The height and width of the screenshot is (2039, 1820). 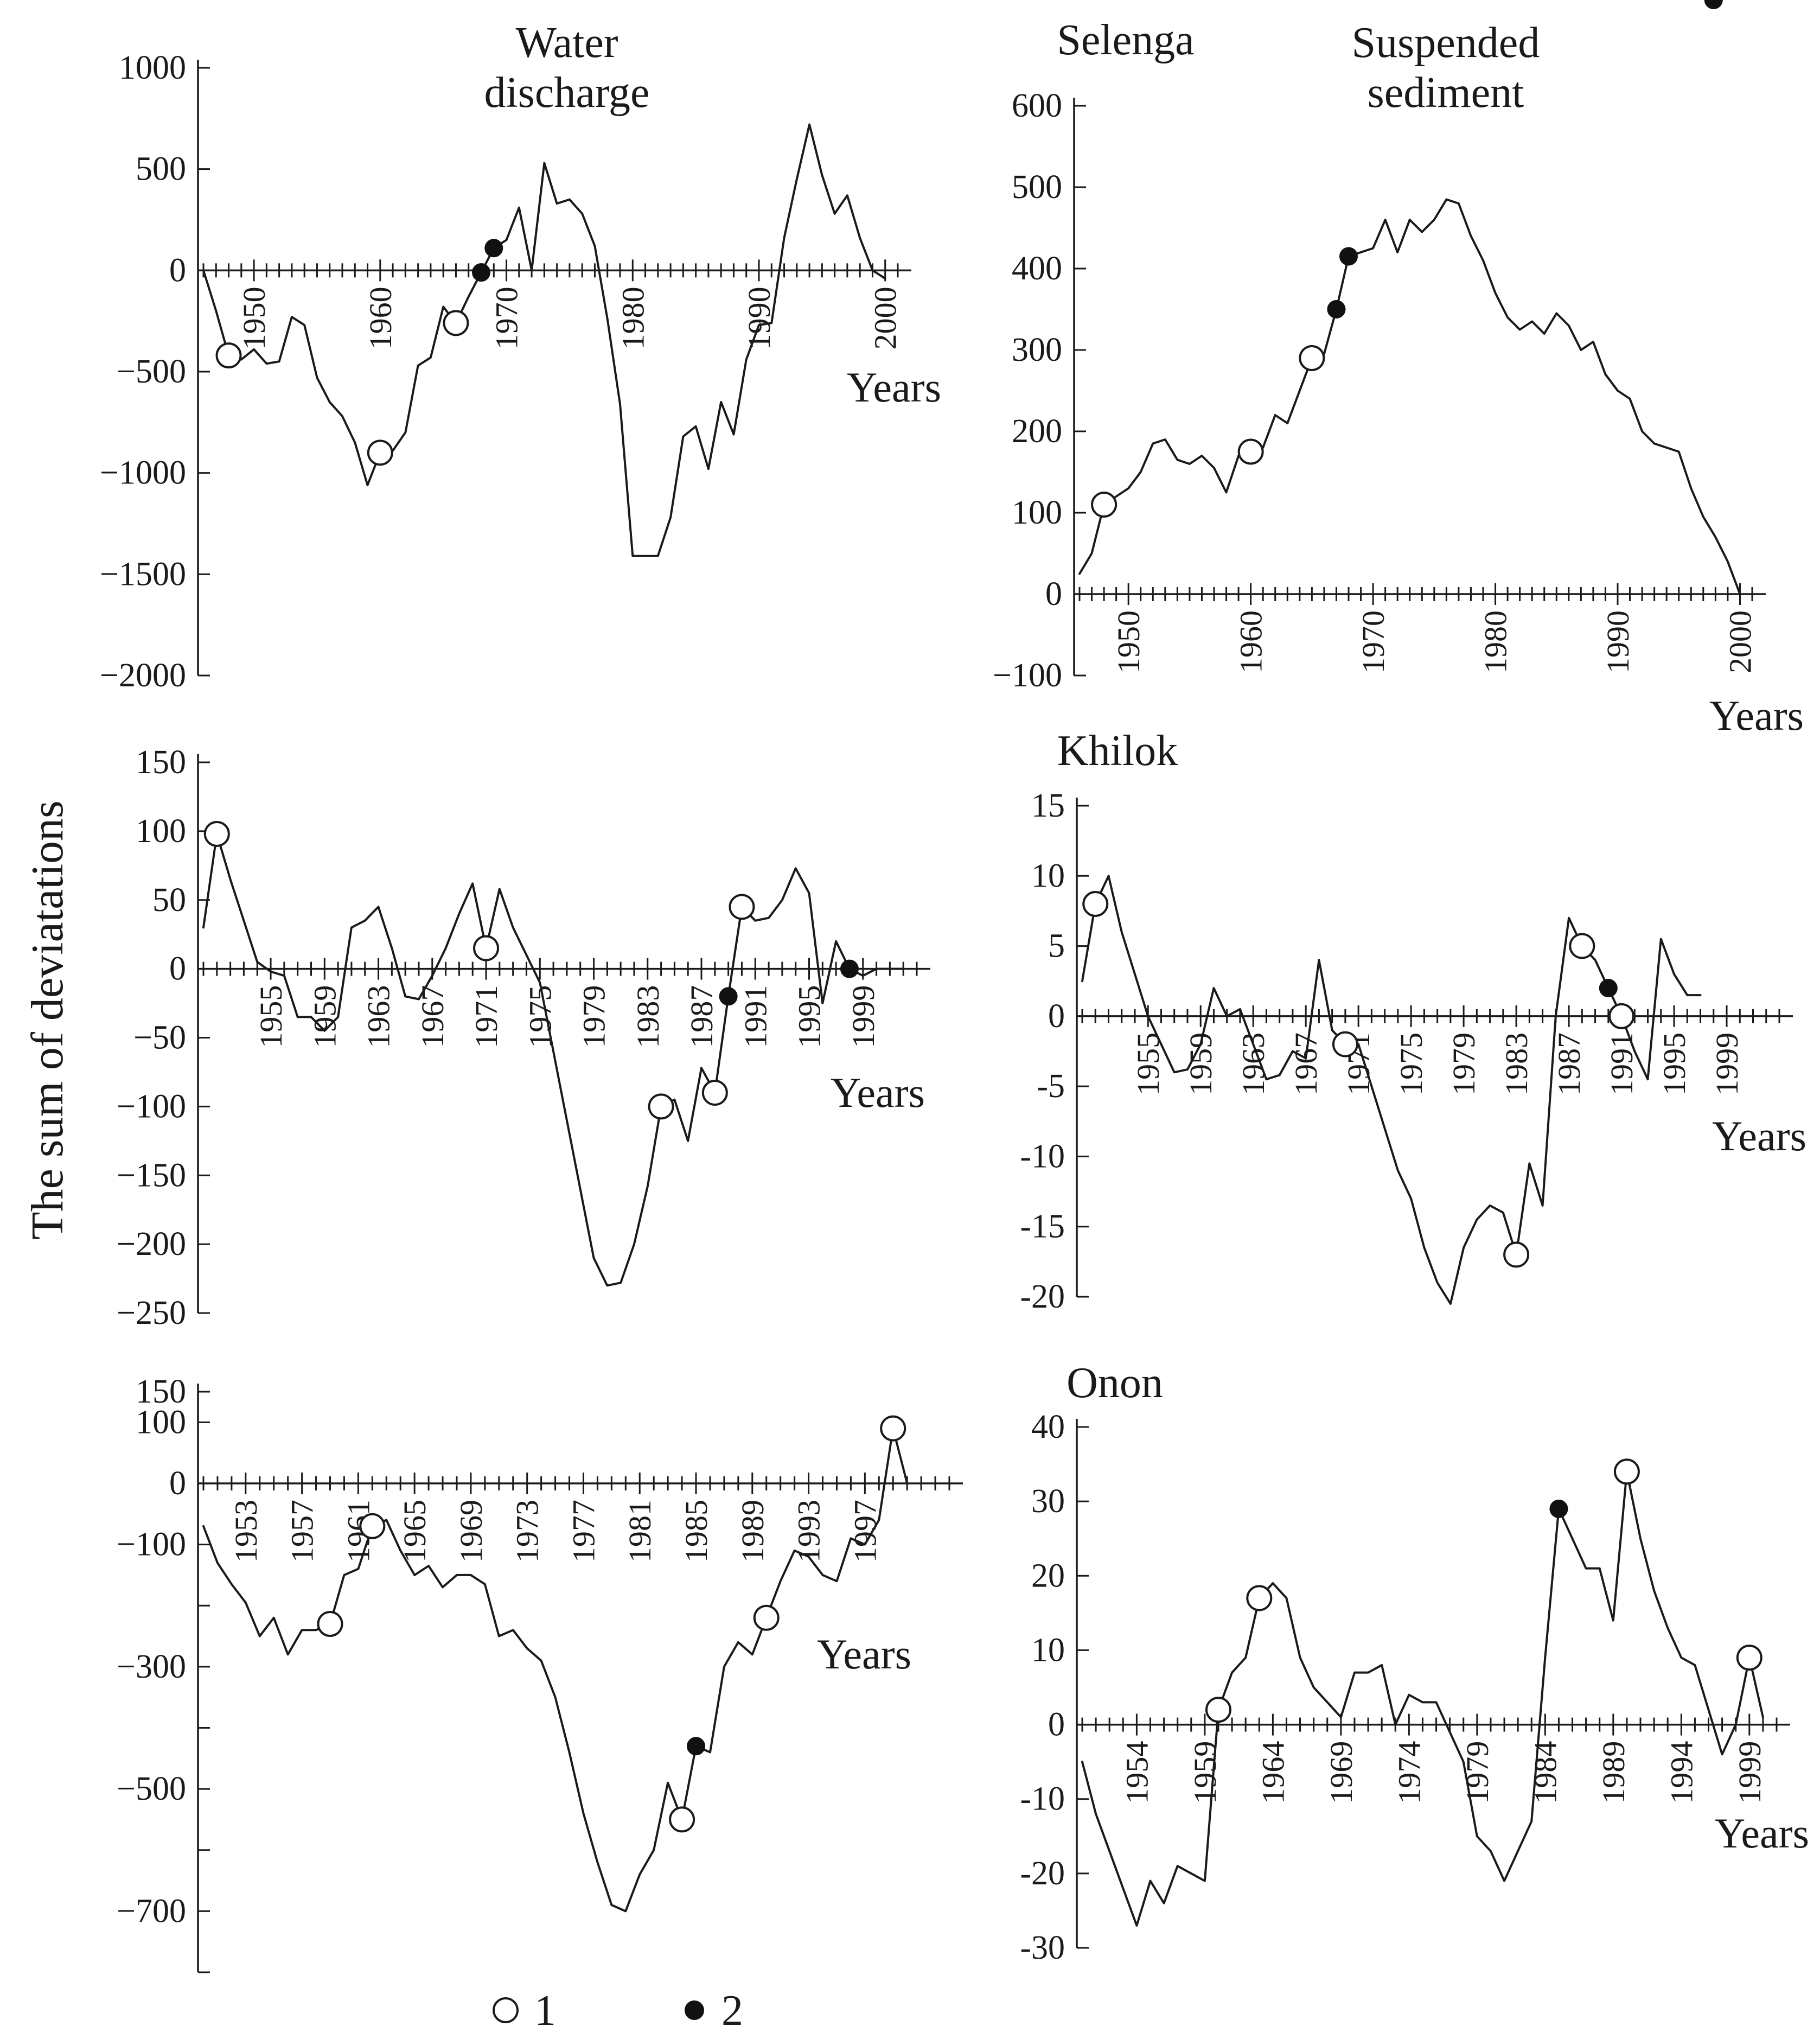 What do you see at coordinates (1422, 1698) in the screenshot?
I see `onon-sediment-series-line` at bounding box center [1422, 1698].